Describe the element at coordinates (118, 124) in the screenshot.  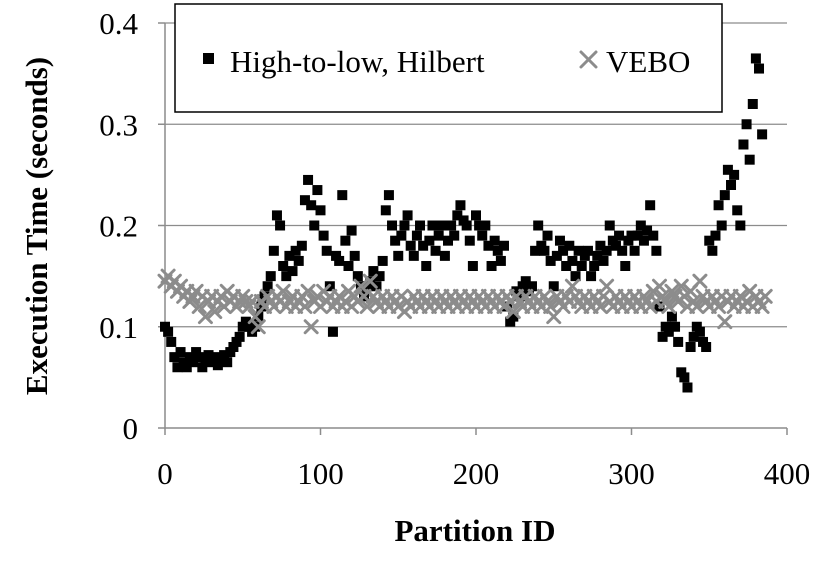
I see `y-tick-label: 0.3` at that location.